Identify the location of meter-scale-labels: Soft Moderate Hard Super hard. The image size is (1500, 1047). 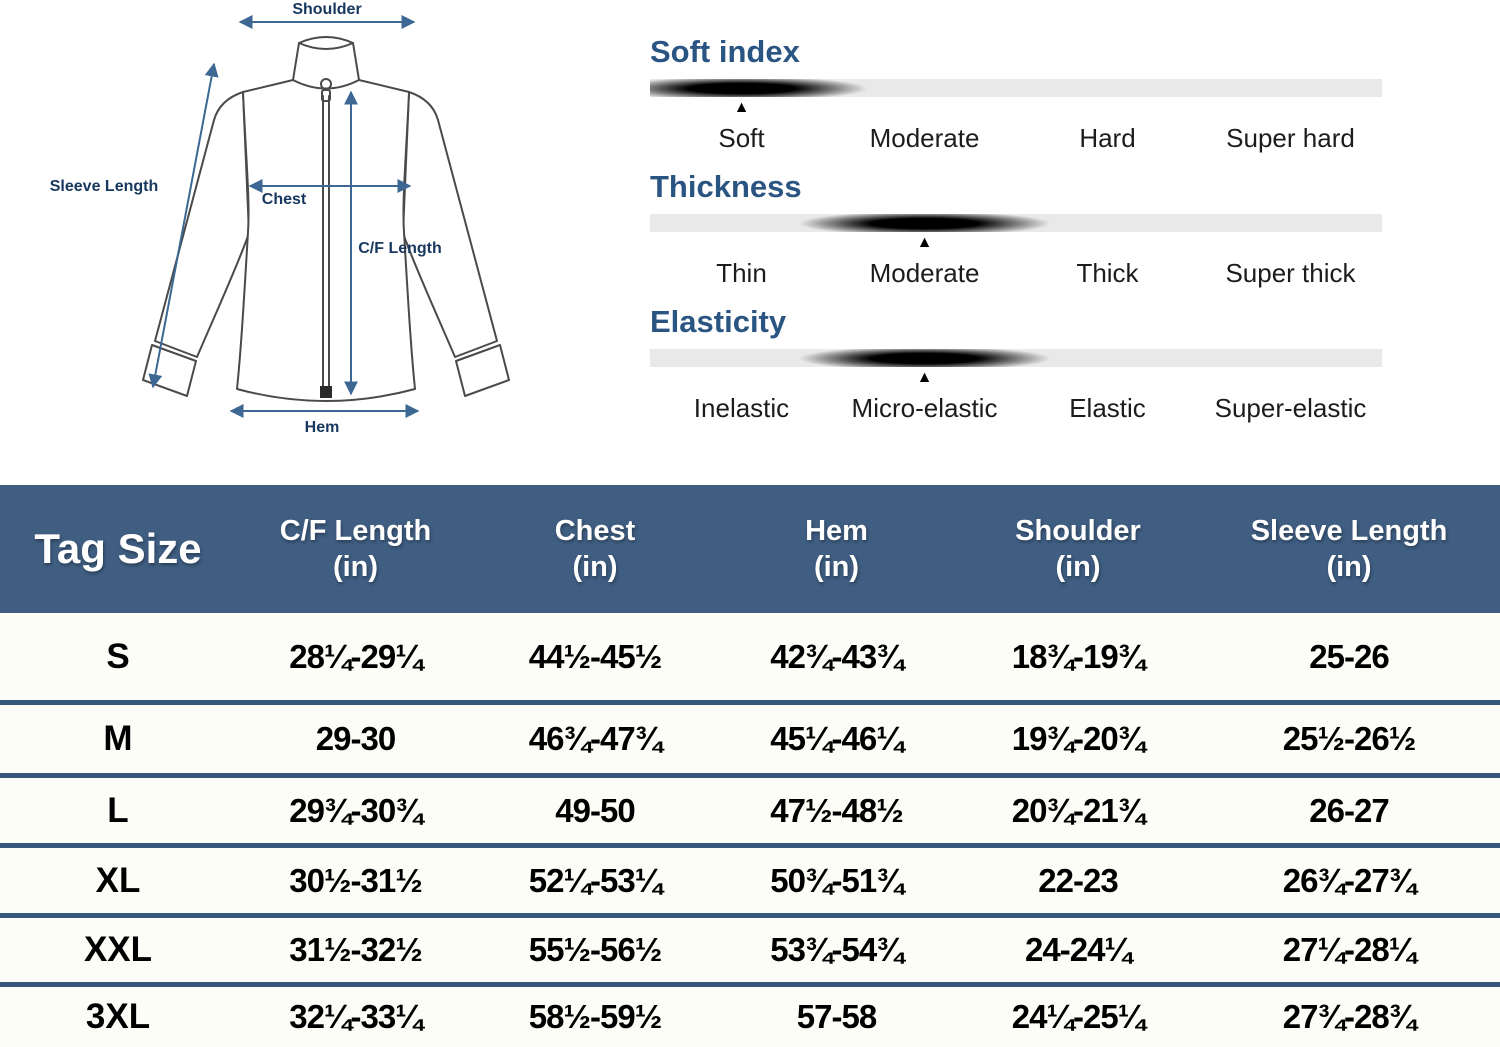
(1016, 138).